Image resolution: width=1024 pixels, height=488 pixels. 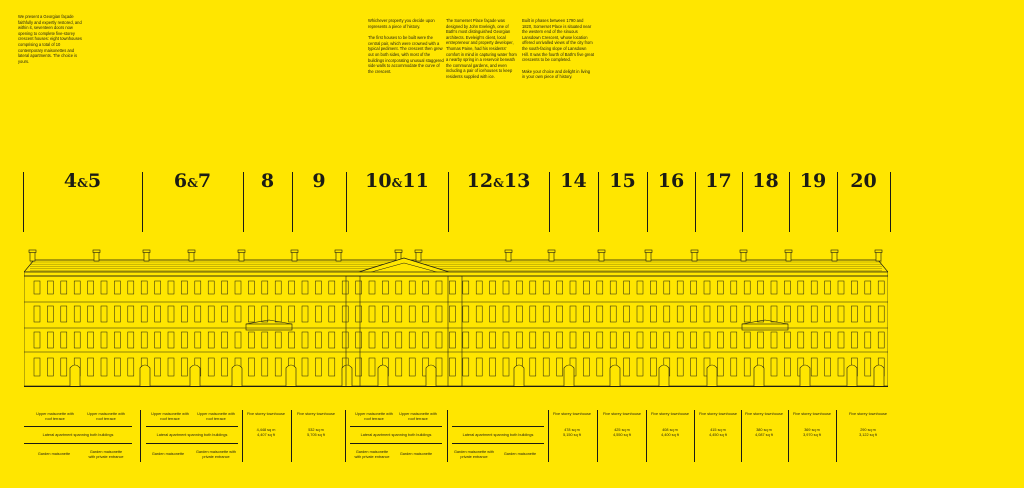 What do you see at coordinates (316, 432) in the screenshot?
I see `size-9: 532 sq m 5,705 sq ft` at bounding box center [316, 432].